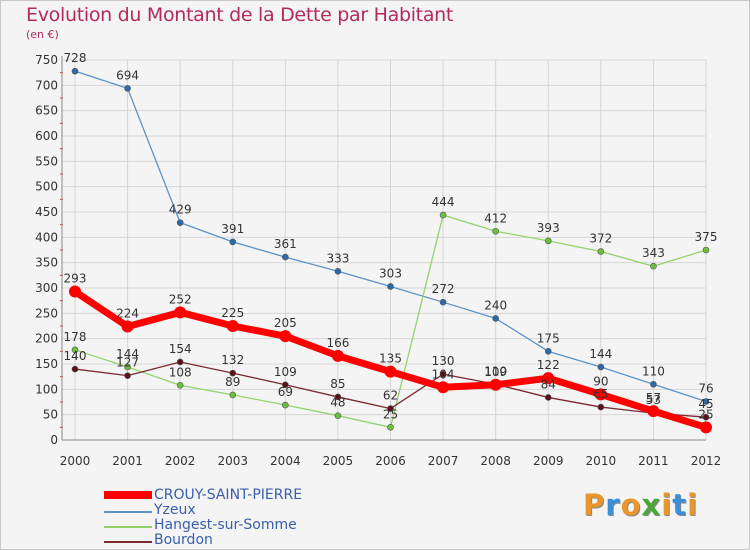 The height and width of the screenshot is (550, 750). What do you see at coordinates (46, 339) in the screenshot?
I see `y-tick-label: 200` at bounding box center [46, 339].